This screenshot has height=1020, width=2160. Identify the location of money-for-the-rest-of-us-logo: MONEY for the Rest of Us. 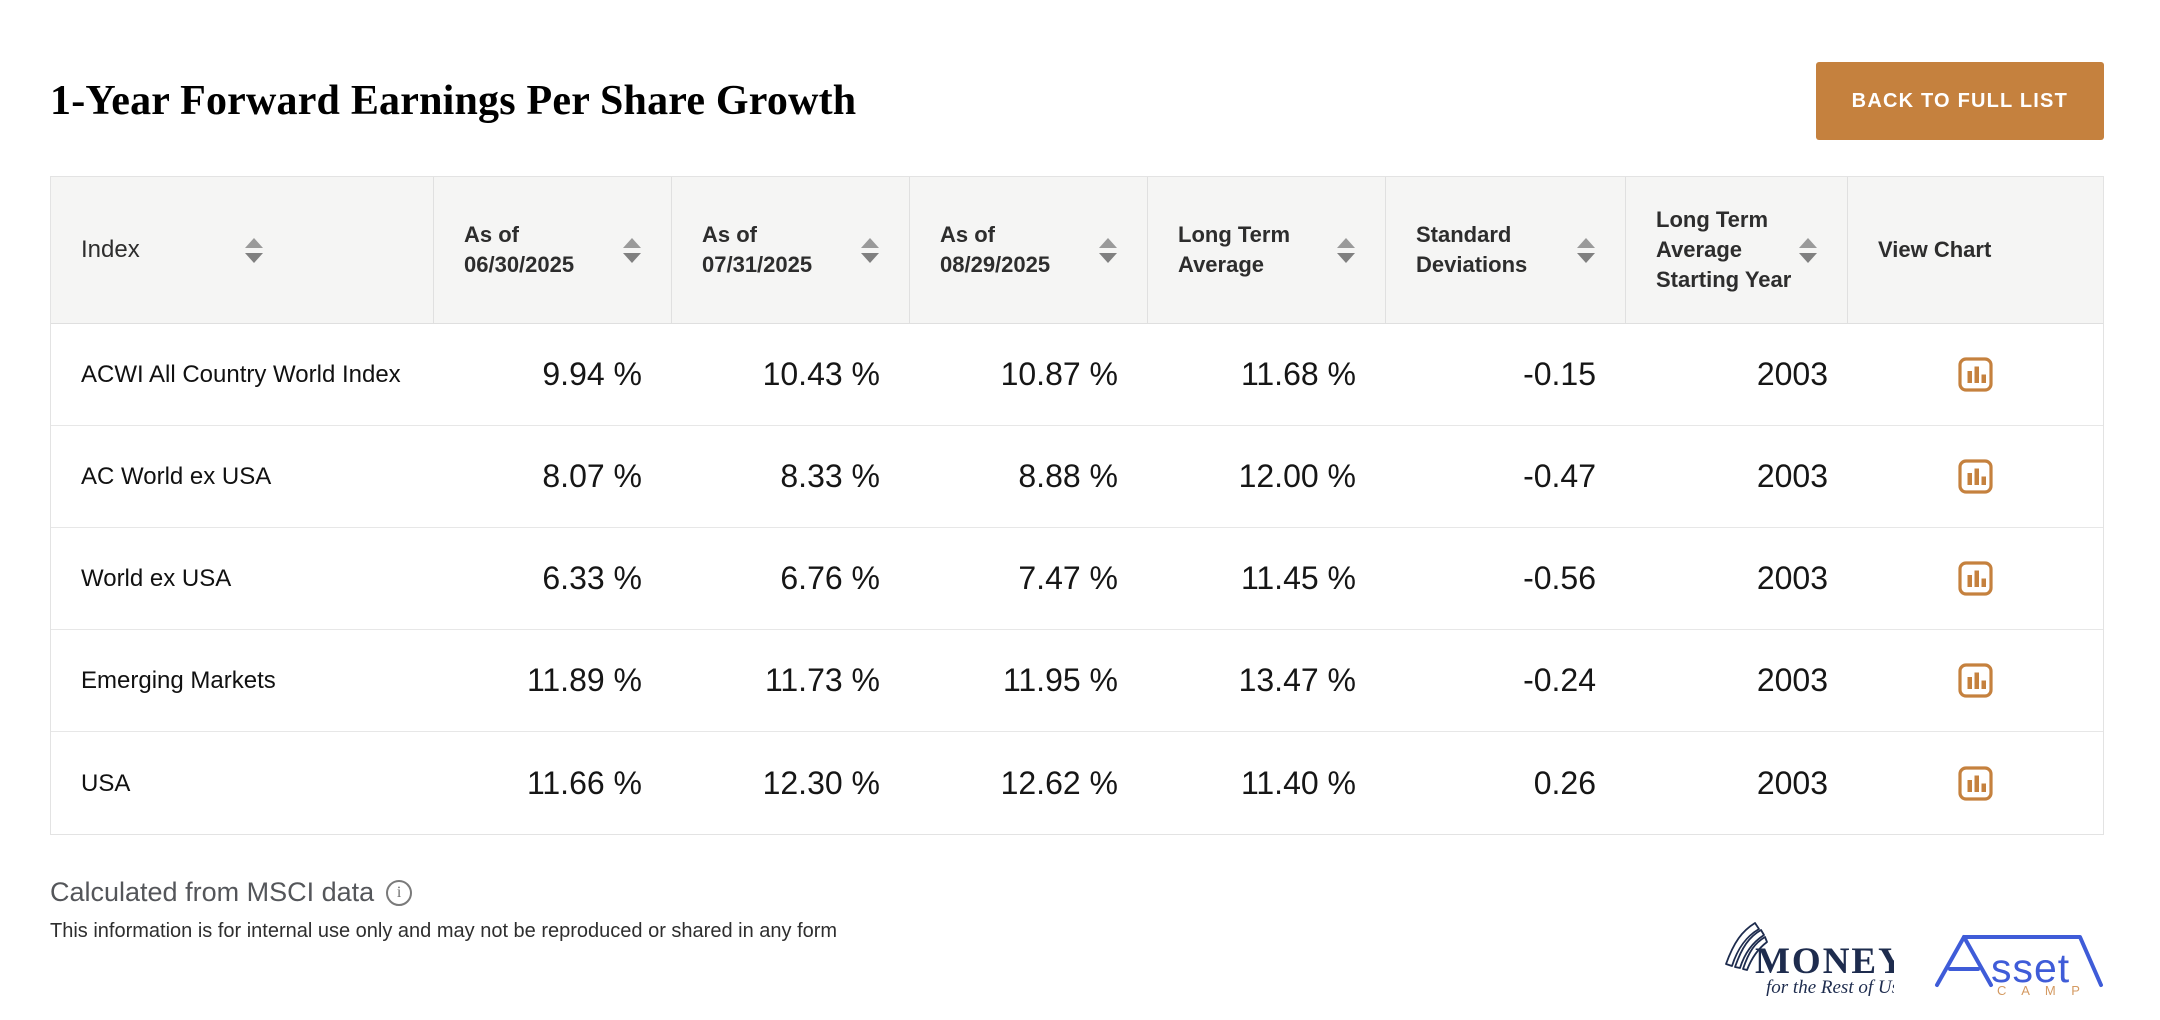
(1809, 959).